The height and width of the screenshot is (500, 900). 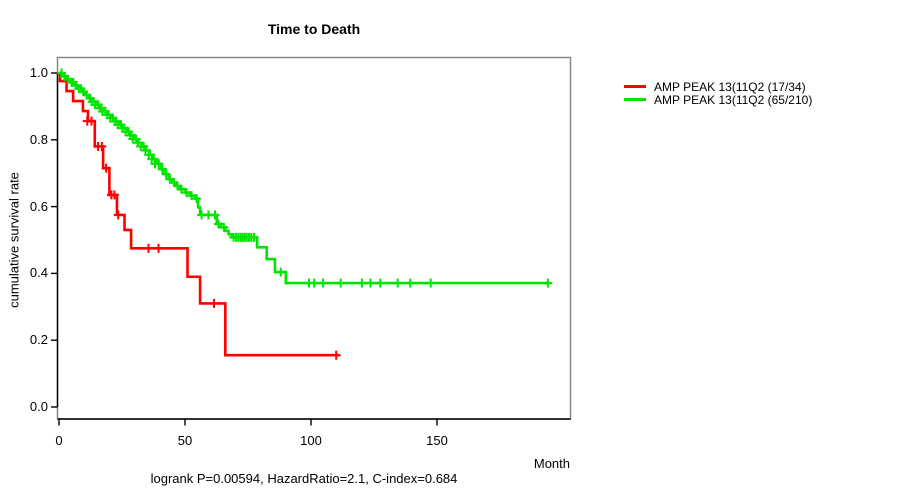 What do you see at coordinates (38, 406) in the screenshot?
I see `y-tick-label: 0.0` at bounding box center [38, 406].